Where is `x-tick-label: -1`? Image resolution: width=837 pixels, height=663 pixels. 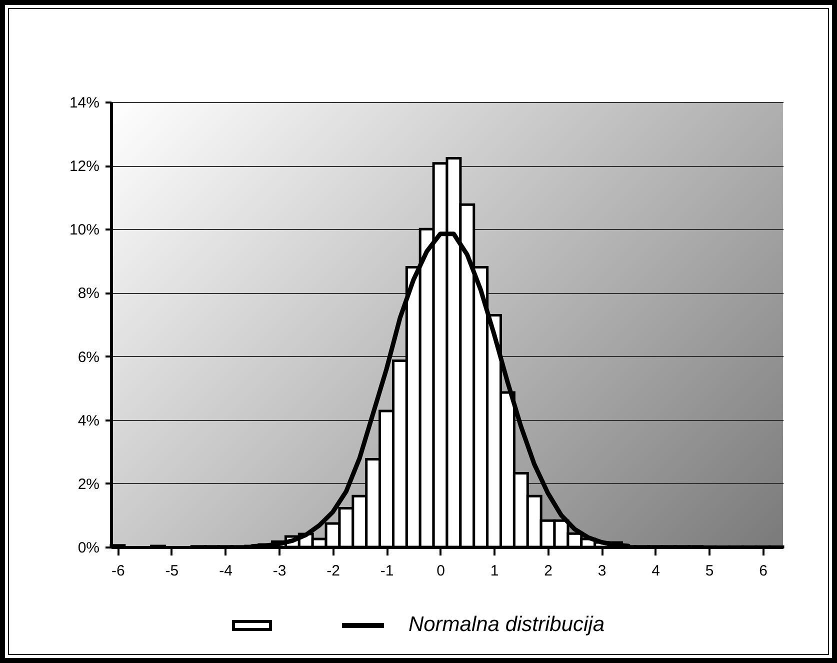 x-tick-label: -1 is located at coordinates (387, 571).